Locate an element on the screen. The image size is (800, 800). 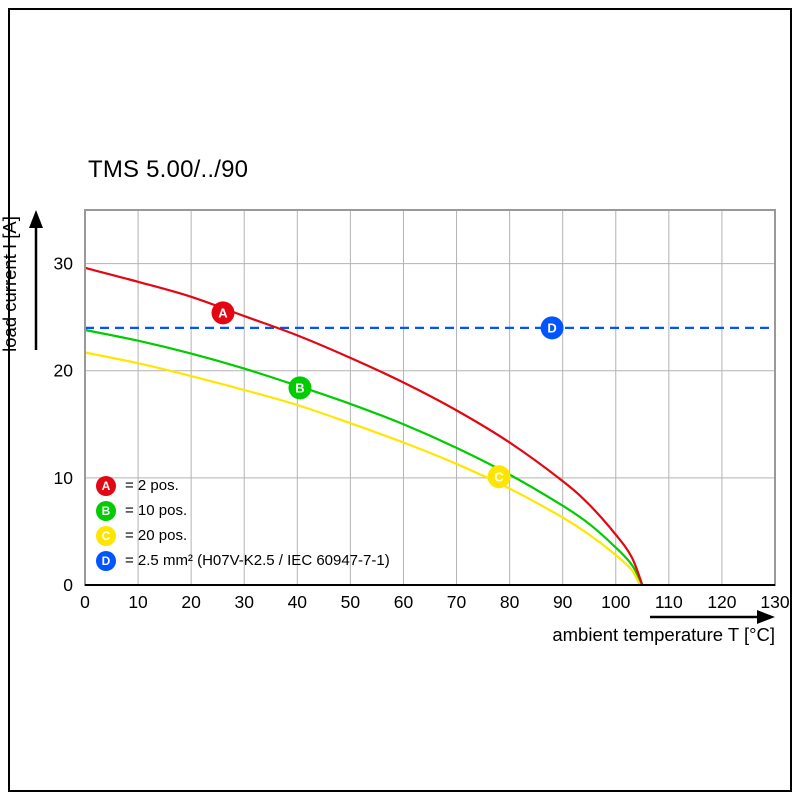
svg-text: C is located at coordinates (499, 476).